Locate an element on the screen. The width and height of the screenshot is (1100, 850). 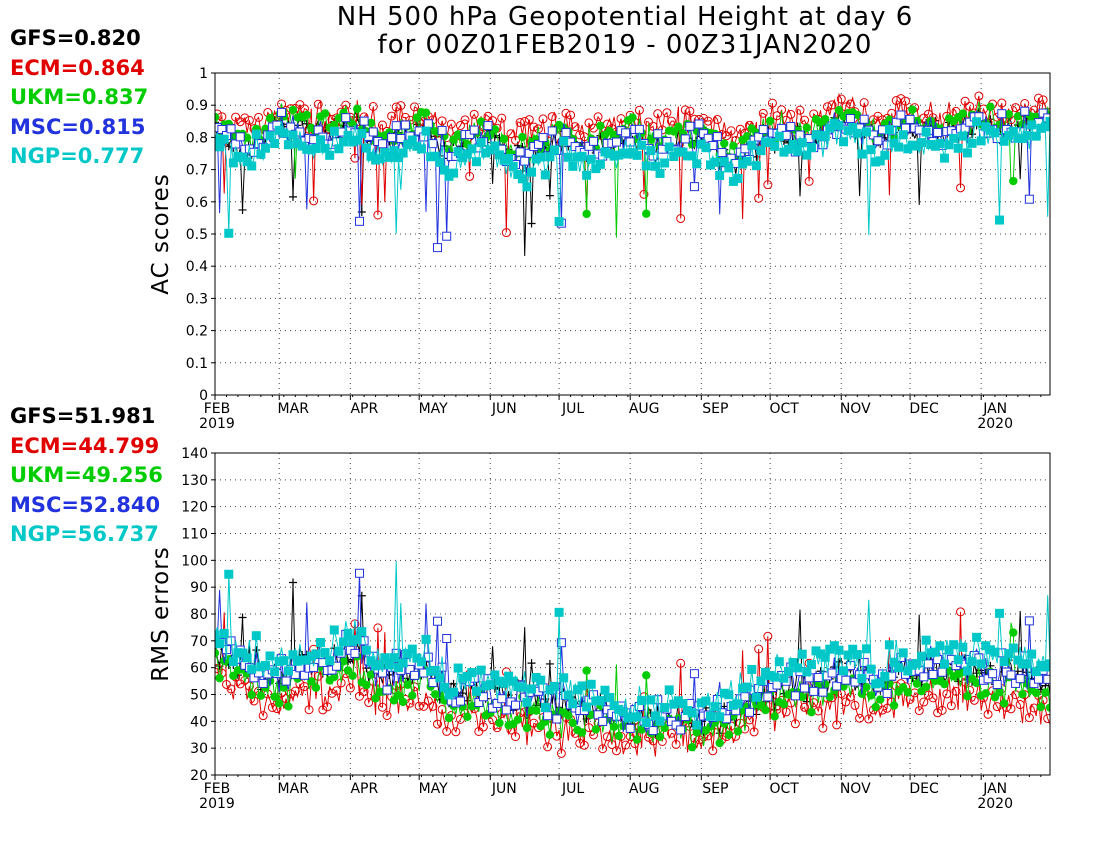
y-tick-label: 0.9 is located at coordinates (197, 106).